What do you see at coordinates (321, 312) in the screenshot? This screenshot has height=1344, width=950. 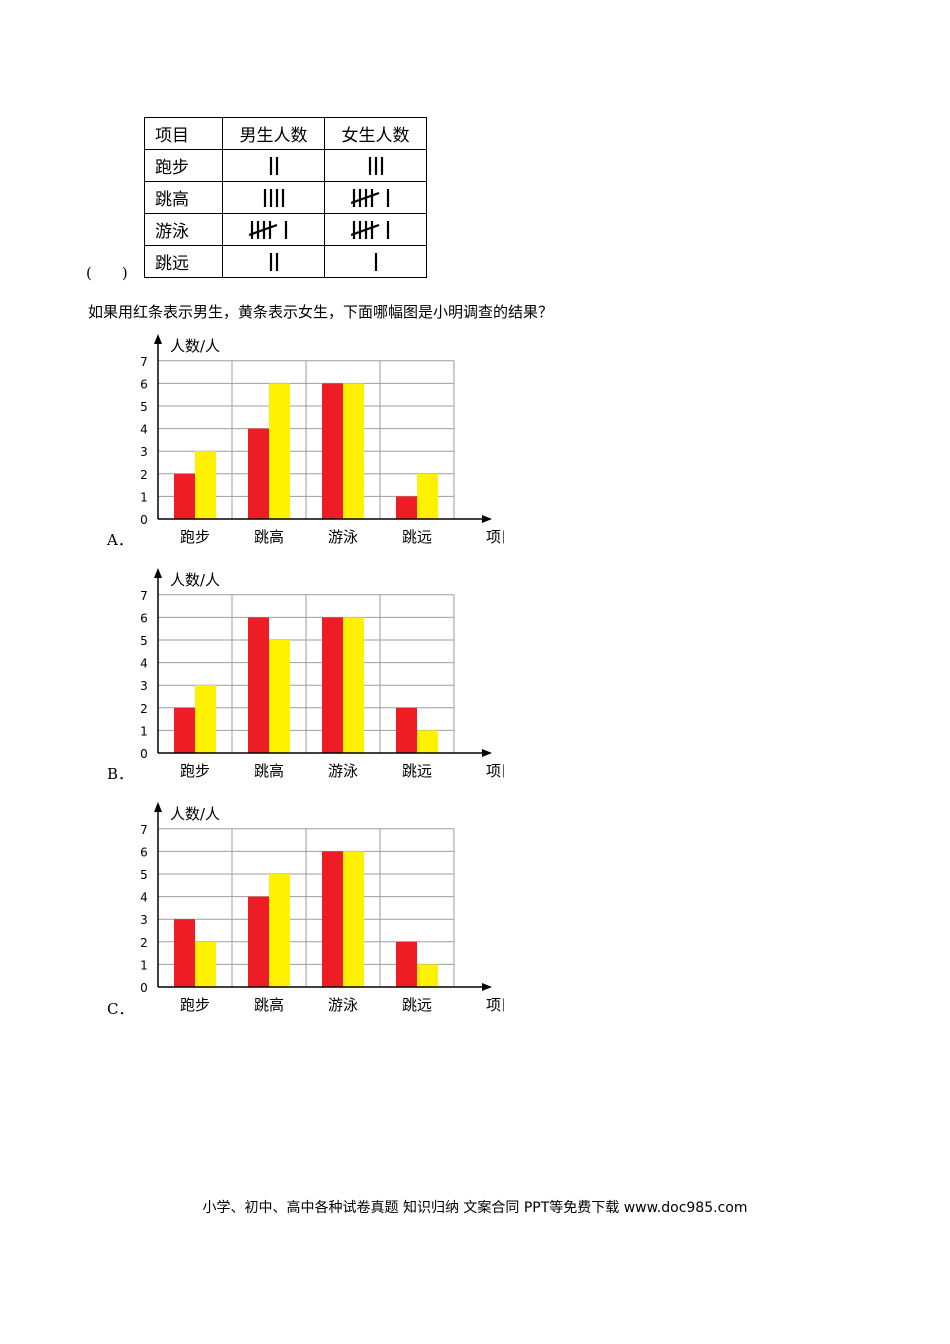 I see `question-text: 如果用红条表示男生，黄条表示女生，下面哪幅图是小明调查的结果？` at bounding box center [321, 312].